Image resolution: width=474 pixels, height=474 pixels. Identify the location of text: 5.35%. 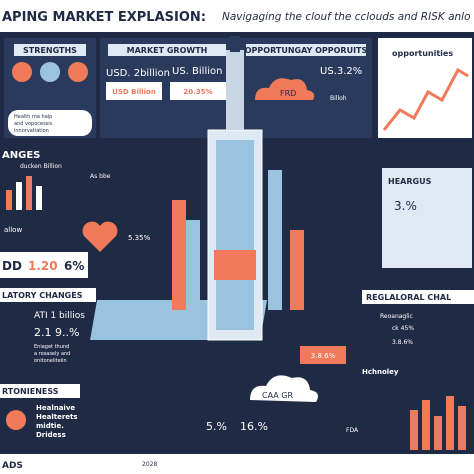
(139, 238).